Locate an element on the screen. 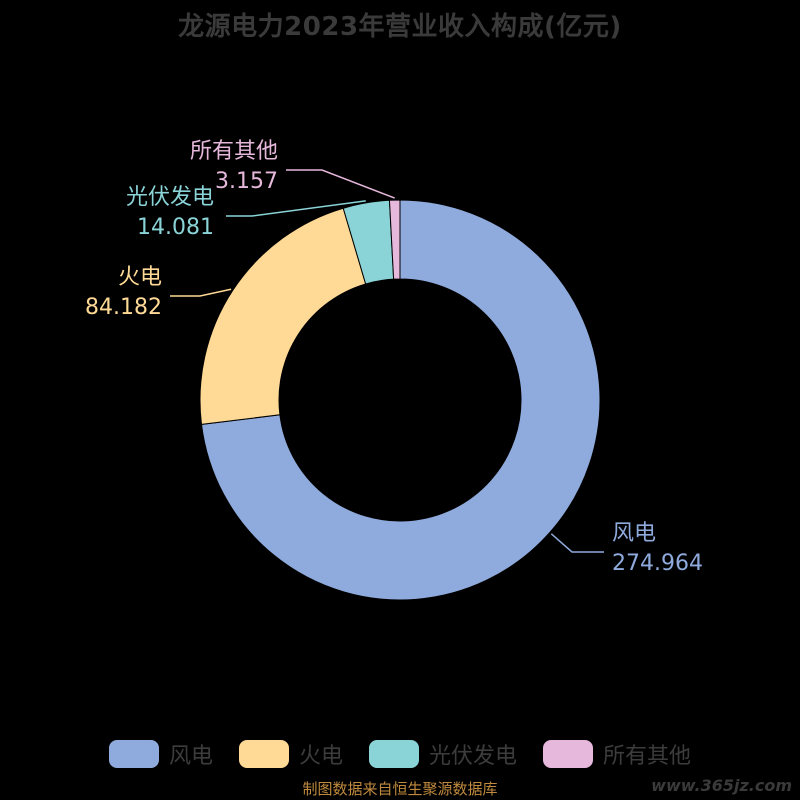  slice-value-label-thermal: 84.182 is located at coordinates (123, 307).